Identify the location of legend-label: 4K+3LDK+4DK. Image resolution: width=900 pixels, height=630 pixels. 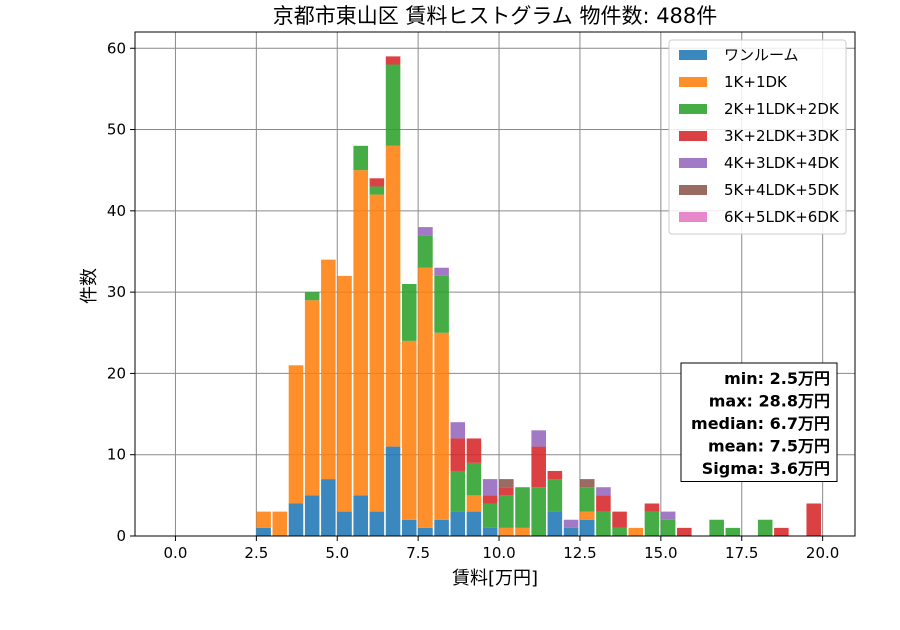
(782, 163).